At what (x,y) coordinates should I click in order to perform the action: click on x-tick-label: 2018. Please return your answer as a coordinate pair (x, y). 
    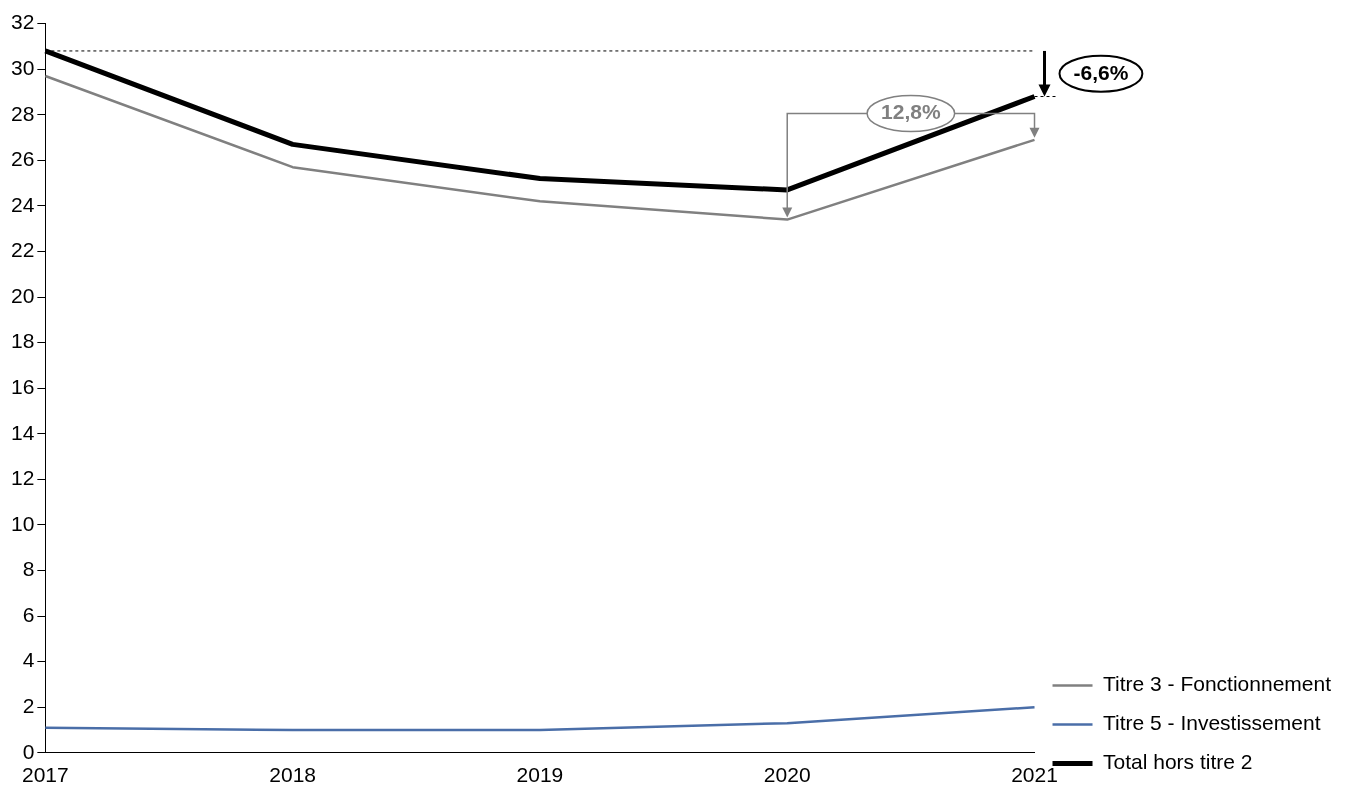
    Looking at the image, I should click on (293, 775).